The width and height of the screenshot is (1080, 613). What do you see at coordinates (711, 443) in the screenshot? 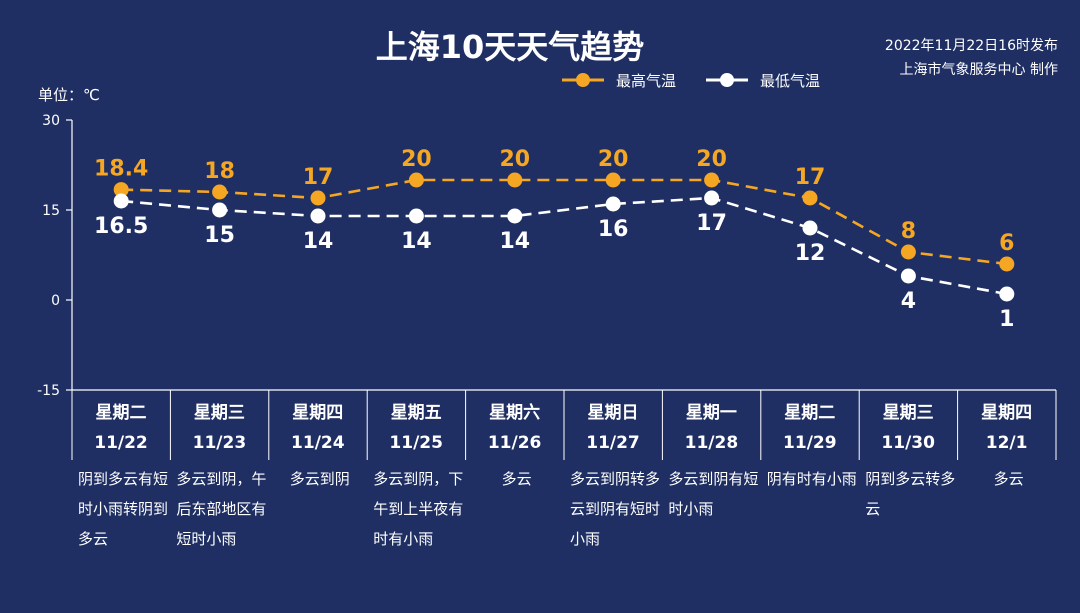
I see `date-label: 11/28` at bounding box center [711, 443].